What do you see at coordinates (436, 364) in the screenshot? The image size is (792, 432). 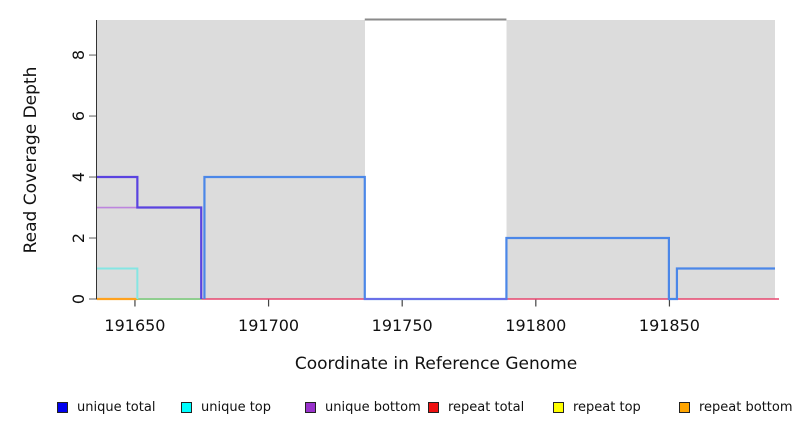 I see `x-axis-title: Coordinate in Reference Genome` at bounding box center [436, 364].